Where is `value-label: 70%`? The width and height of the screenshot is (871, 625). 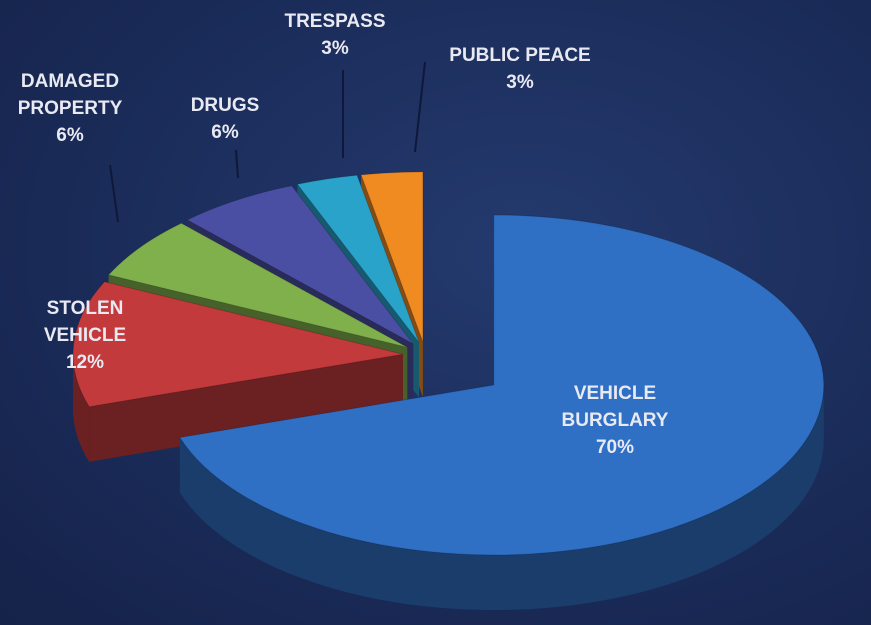 value-label: 70% is located at coordinates (615, 447).